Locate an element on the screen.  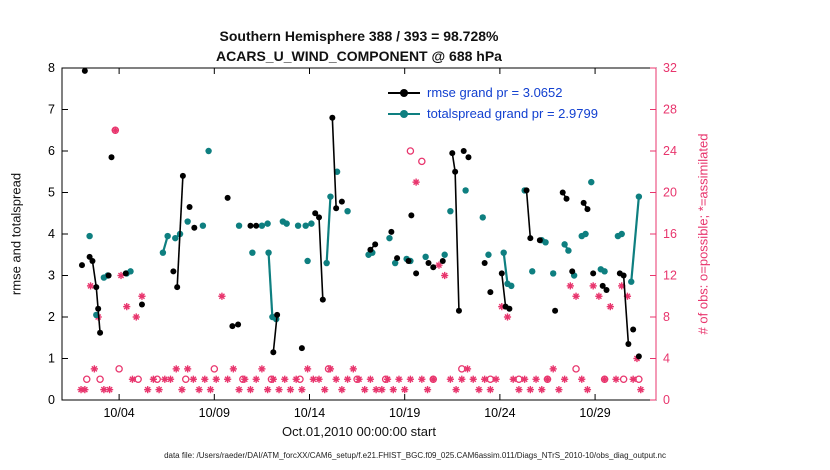
svg-text: 10/09 is located at coordinates (214, 413).